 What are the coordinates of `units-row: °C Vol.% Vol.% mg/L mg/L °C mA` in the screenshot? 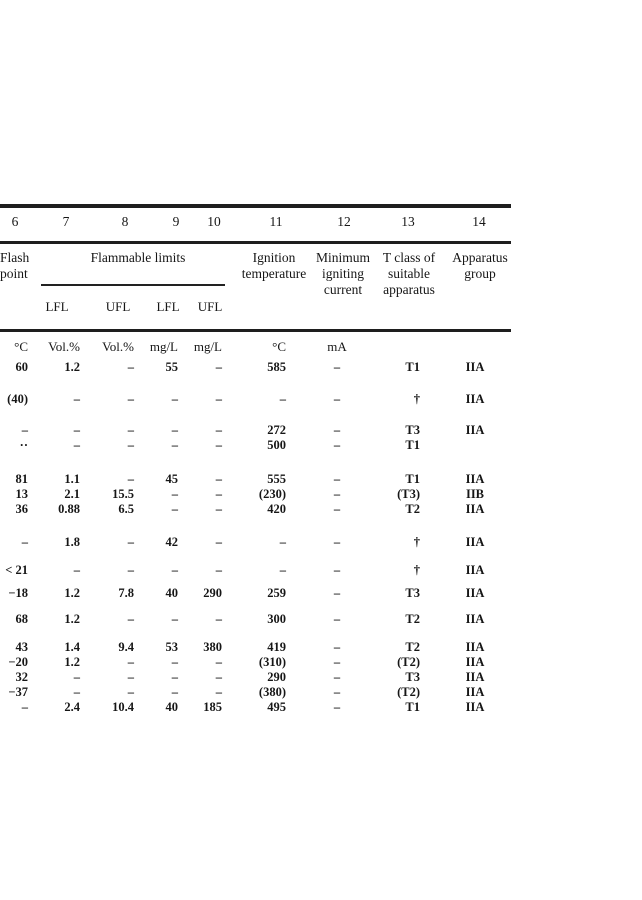 It's located at (264, 346).